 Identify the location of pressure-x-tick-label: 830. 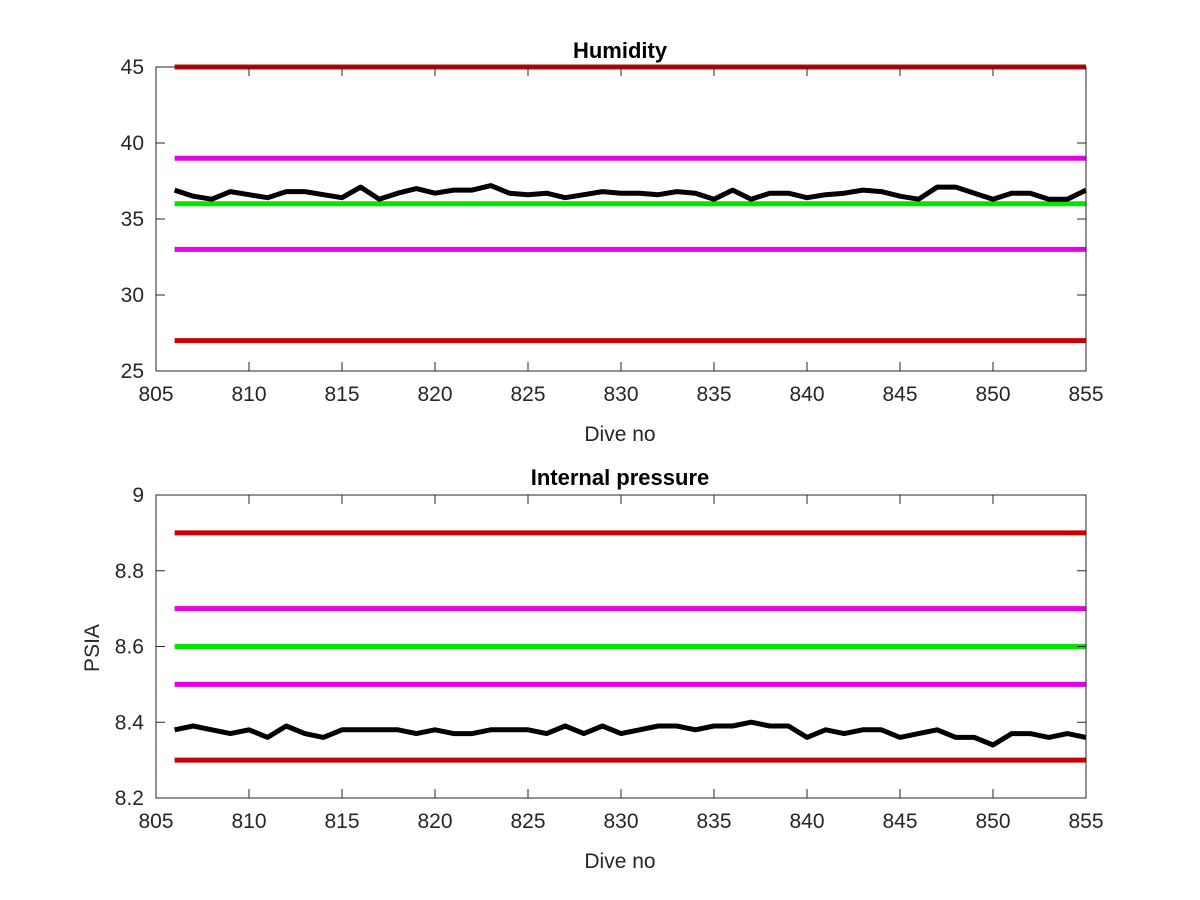
(620, 821).